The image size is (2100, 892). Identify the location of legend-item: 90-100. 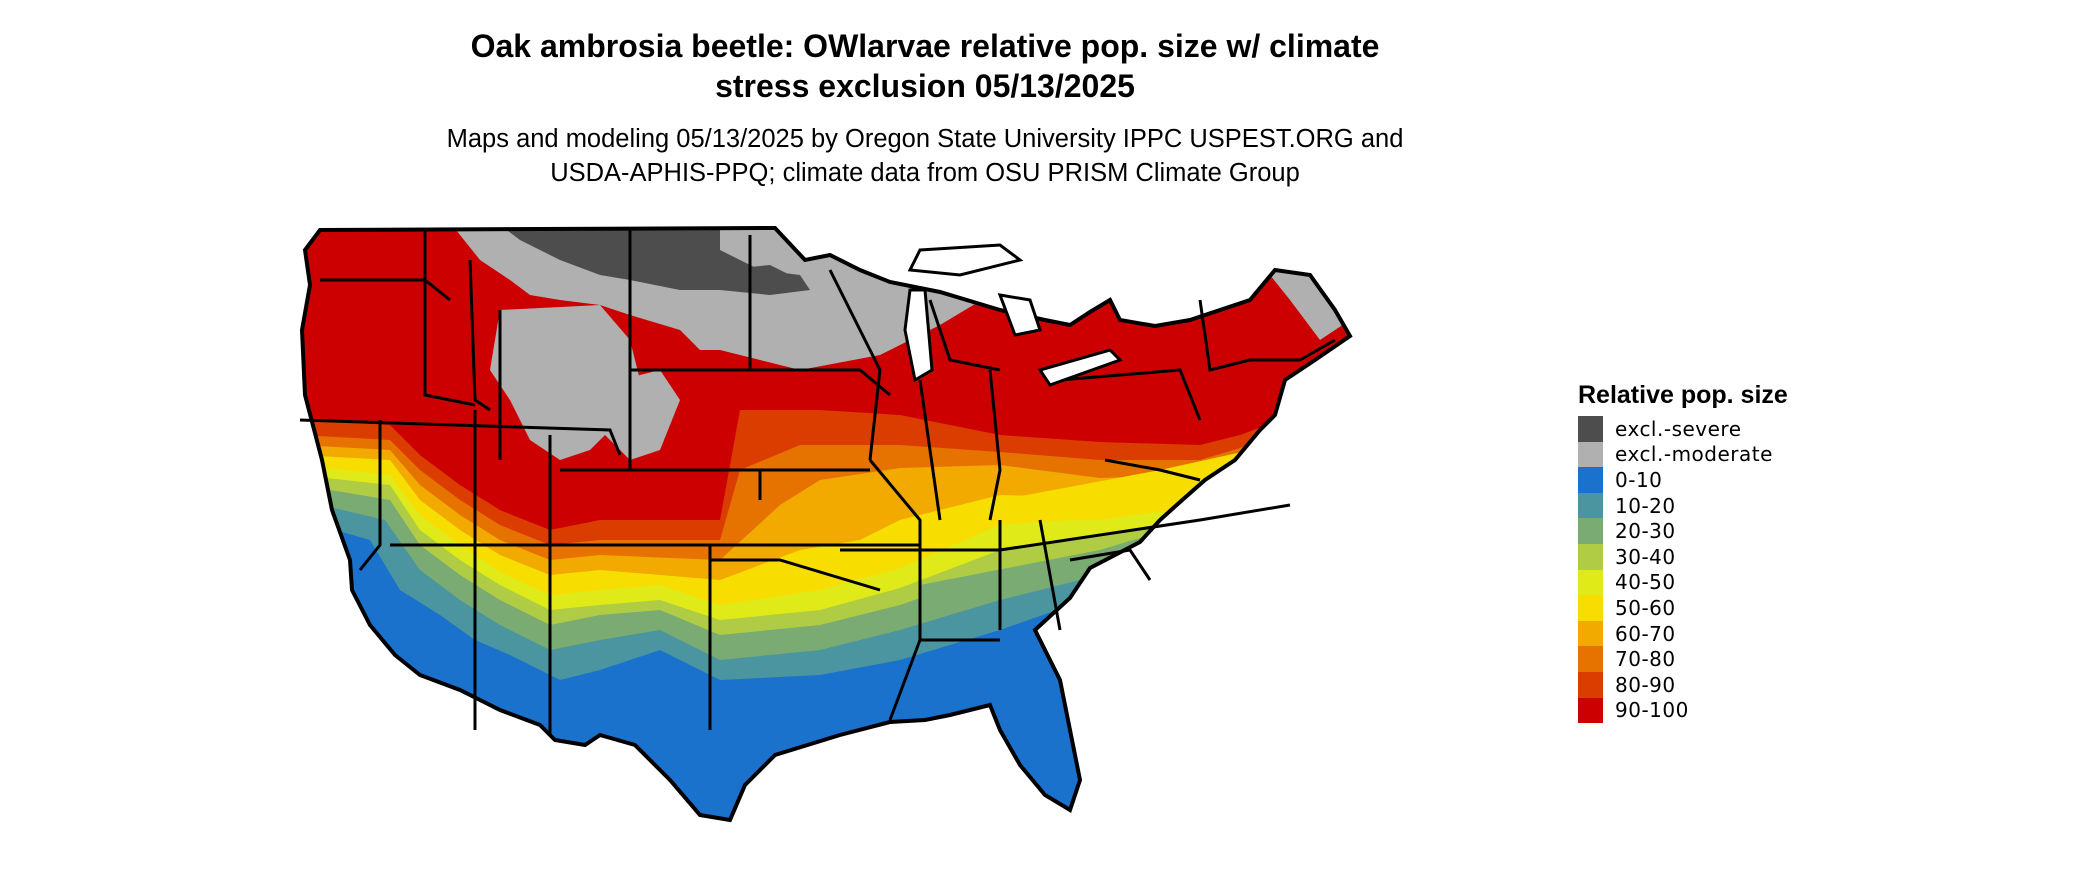
(1683, 710).